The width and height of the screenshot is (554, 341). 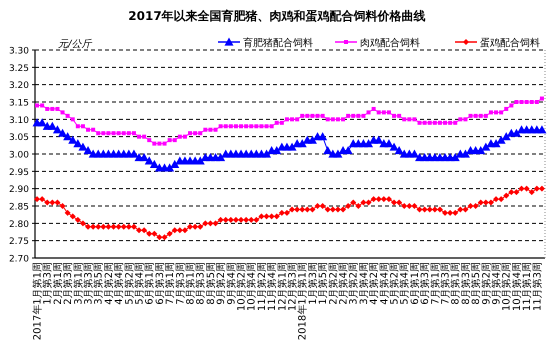 What do you see at coordinates (19, 190) in the screenshot?
I see `y-tick-label: 2.90` at bounding box center [19, 190].